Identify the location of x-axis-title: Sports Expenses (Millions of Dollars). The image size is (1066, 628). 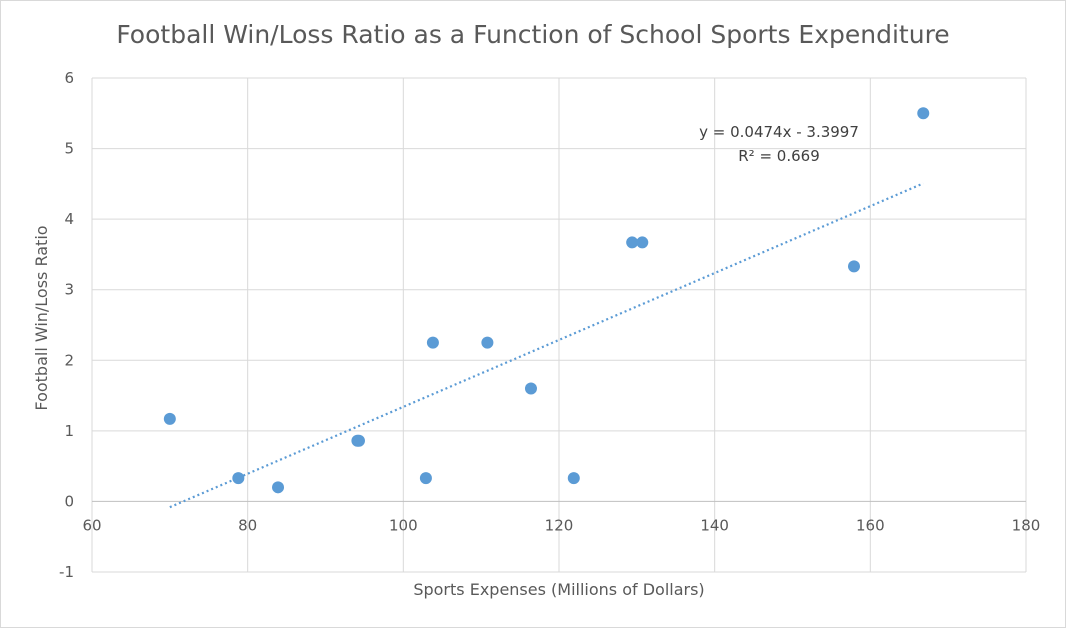
(558, 589).